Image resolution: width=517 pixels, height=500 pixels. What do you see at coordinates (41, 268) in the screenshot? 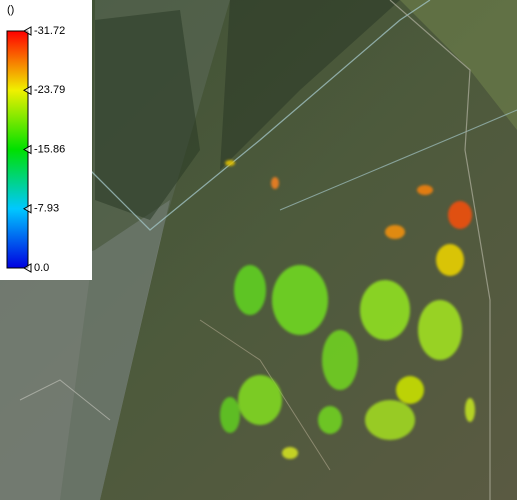
I see `tick-label: 0.0` at bounding box center [41, 268].